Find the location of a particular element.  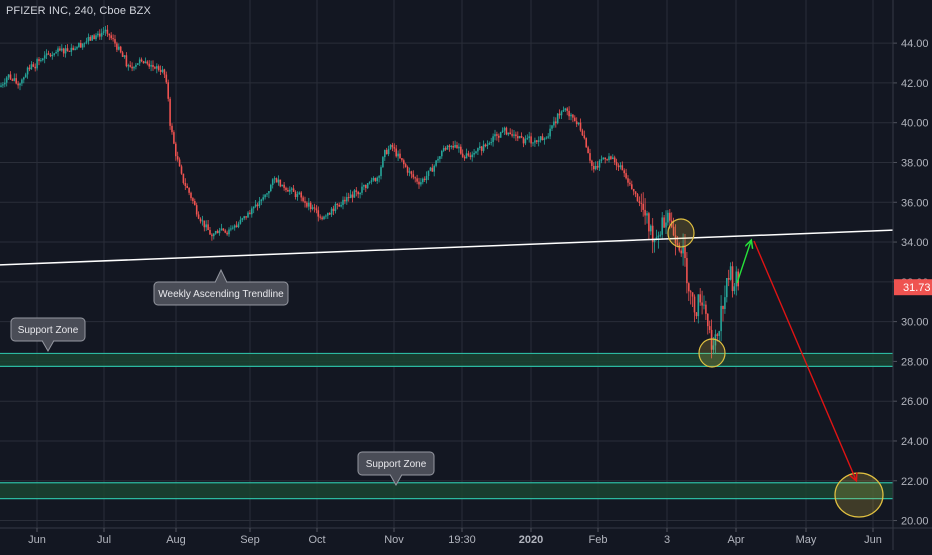

x-tick-label: Nov is located at coordinates (394, 540).